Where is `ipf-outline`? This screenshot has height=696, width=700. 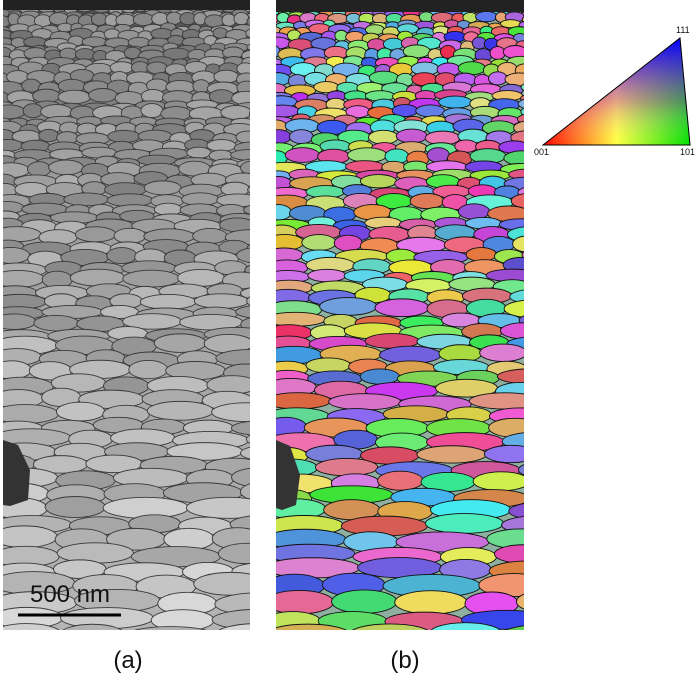 ipf-outline is located at coordinates (616, 91).